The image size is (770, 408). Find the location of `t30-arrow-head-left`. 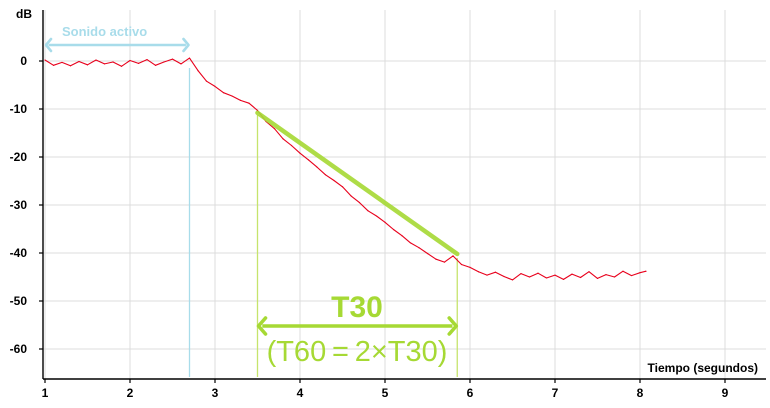

t30-arrow-head-left is located at coordinates (262, 326).